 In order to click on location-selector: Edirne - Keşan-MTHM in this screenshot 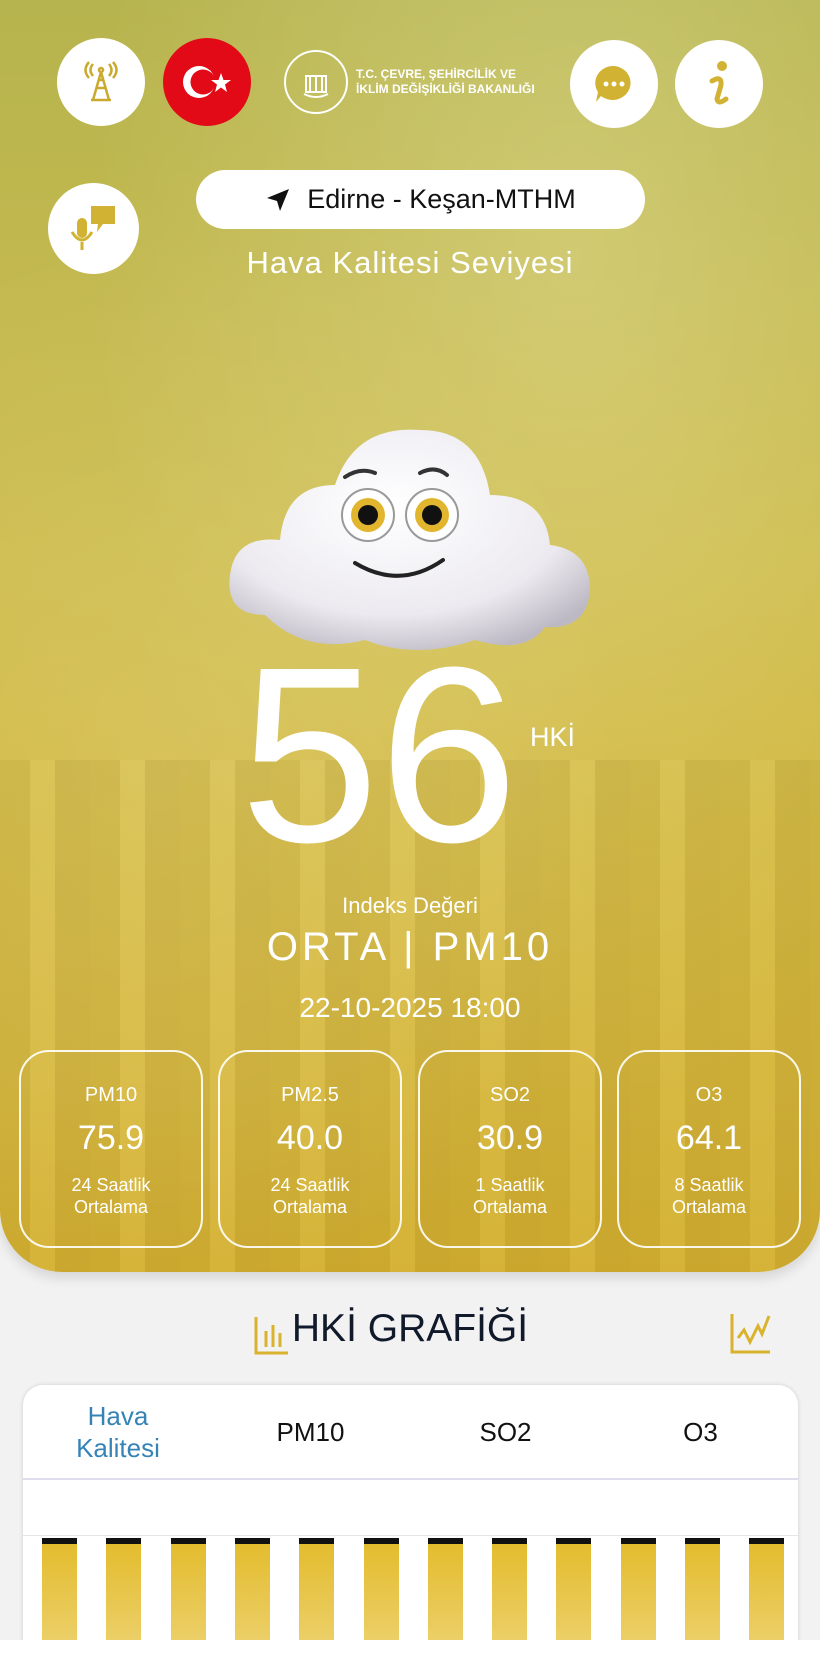, I will do `click(420, 199)`.